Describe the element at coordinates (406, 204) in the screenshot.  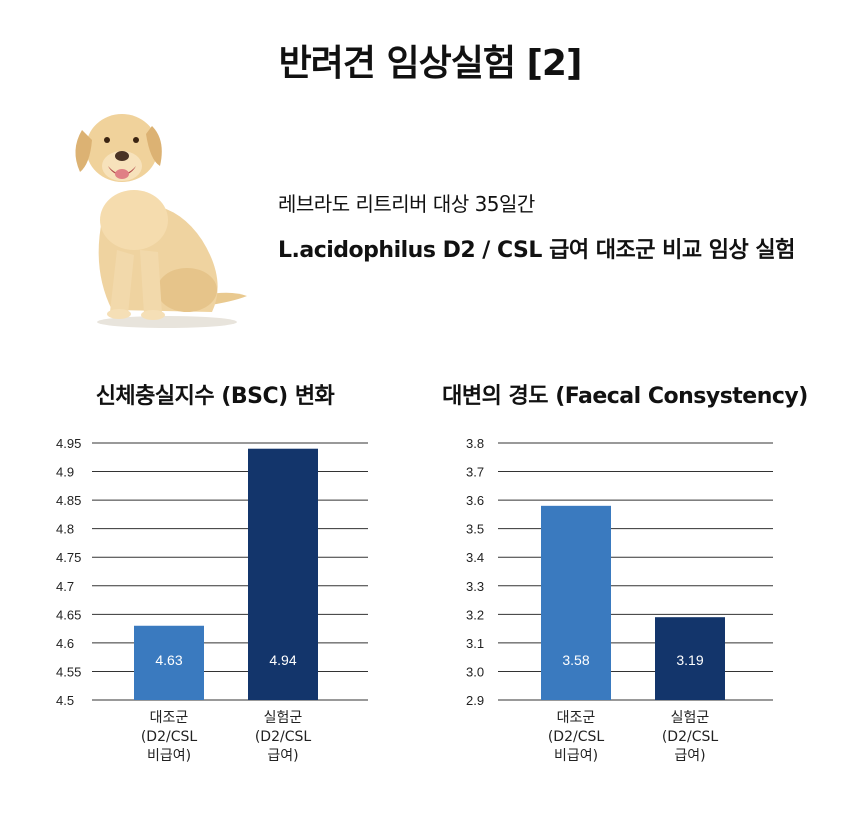
I see `study-description-line-1: 레브라도 리트리버 대상 35일간` at that location.